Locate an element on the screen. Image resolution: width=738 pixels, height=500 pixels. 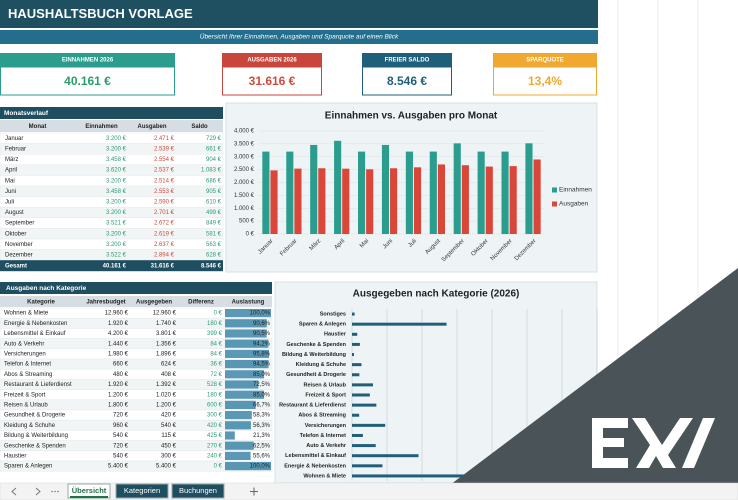
table-cell: 1.920 € is located at coordinates (118, 324).